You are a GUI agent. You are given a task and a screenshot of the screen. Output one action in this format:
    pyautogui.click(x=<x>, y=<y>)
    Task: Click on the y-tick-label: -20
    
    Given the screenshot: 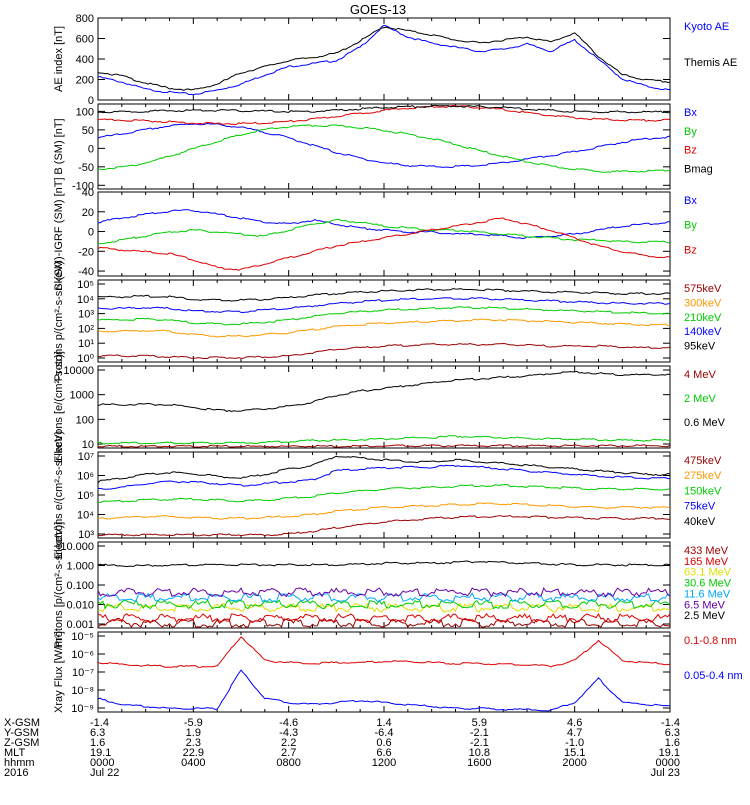 What is the action you would take?
    pyautogui.click(x=86, y=252)
    